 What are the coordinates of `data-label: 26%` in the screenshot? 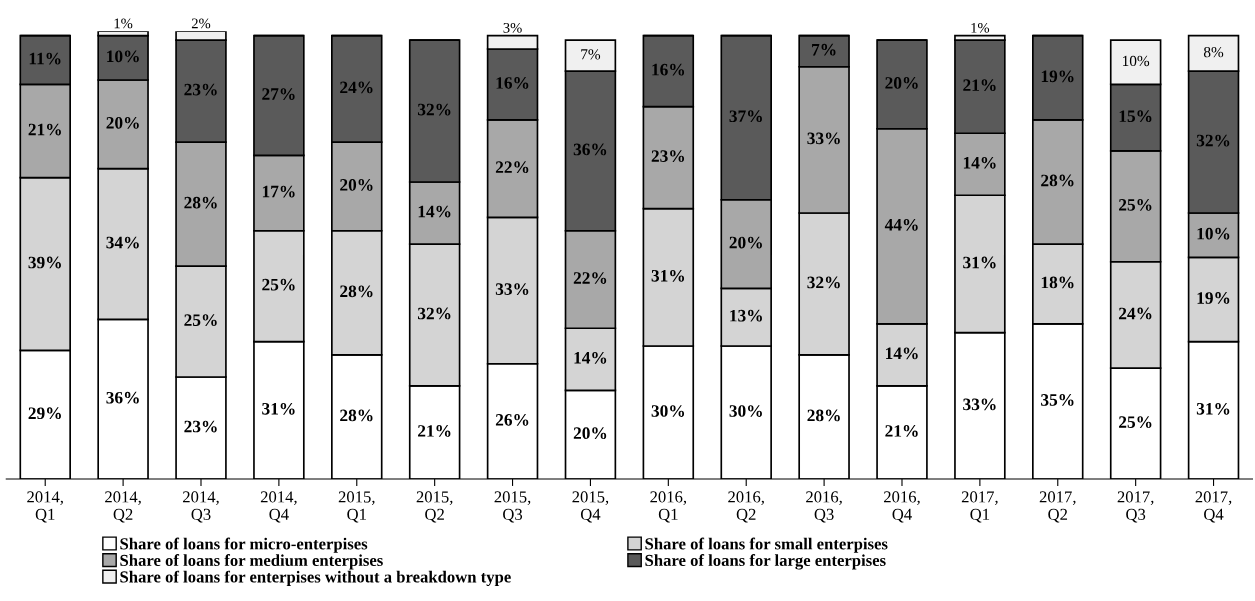 It's located at (512, 420).